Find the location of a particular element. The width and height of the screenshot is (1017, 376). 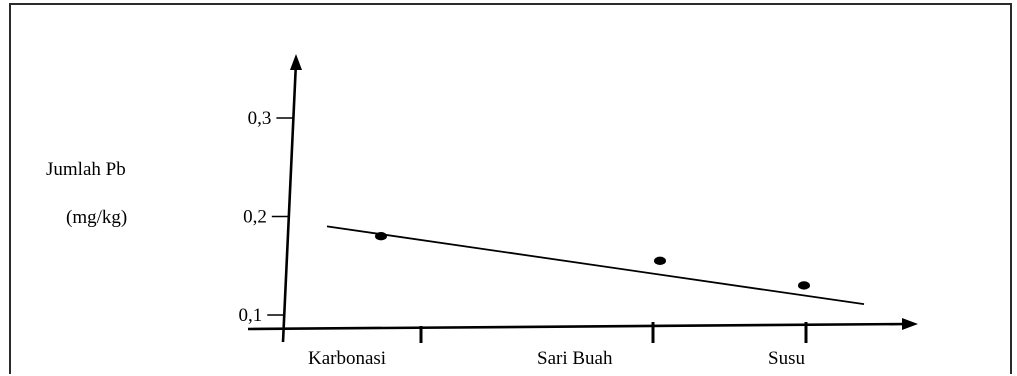

data-point-sari-buah is located at coordinates (660, 261).